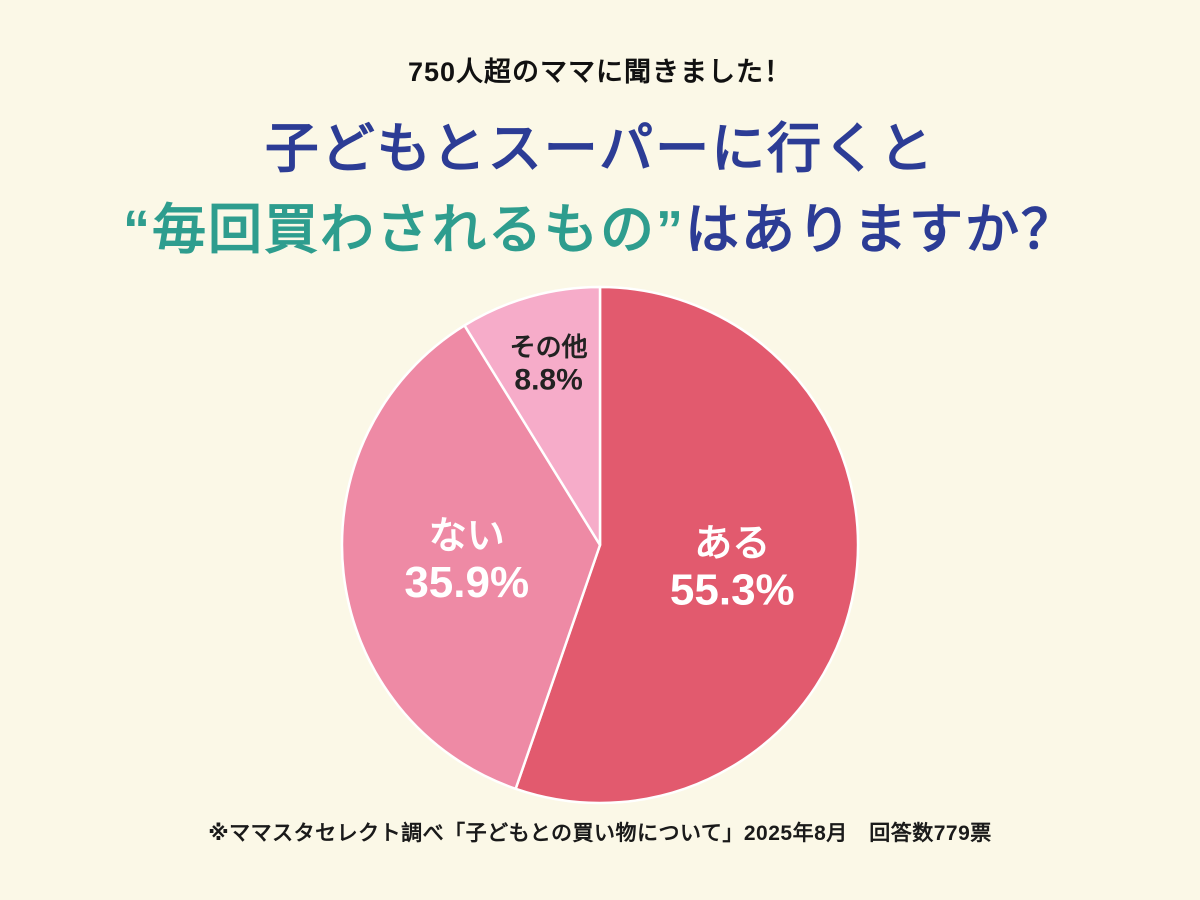  What do you see at coordinates (600, 72) in the screenshot?
I see `survey-subtitle: 750人超のママに聞きました！` at bounding box center [600, 72].